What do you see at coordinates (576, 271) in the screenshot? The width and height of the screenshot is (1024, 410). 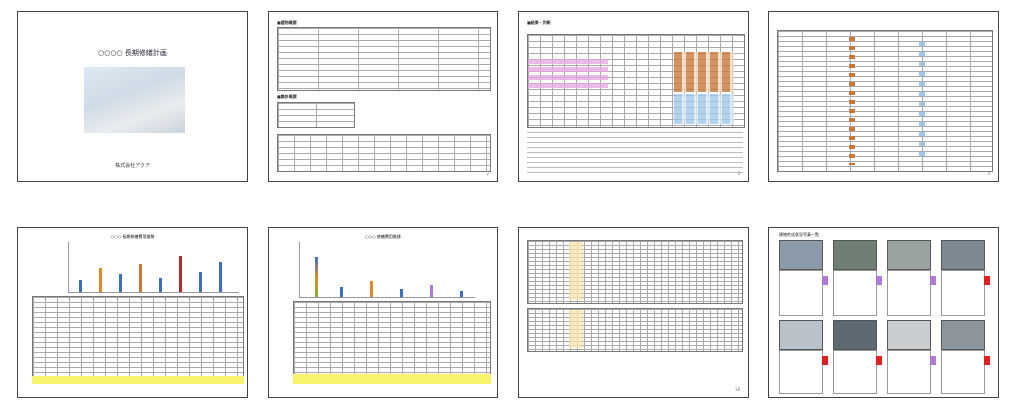 I see `upper-highlight` at bounding box center [576, 271].